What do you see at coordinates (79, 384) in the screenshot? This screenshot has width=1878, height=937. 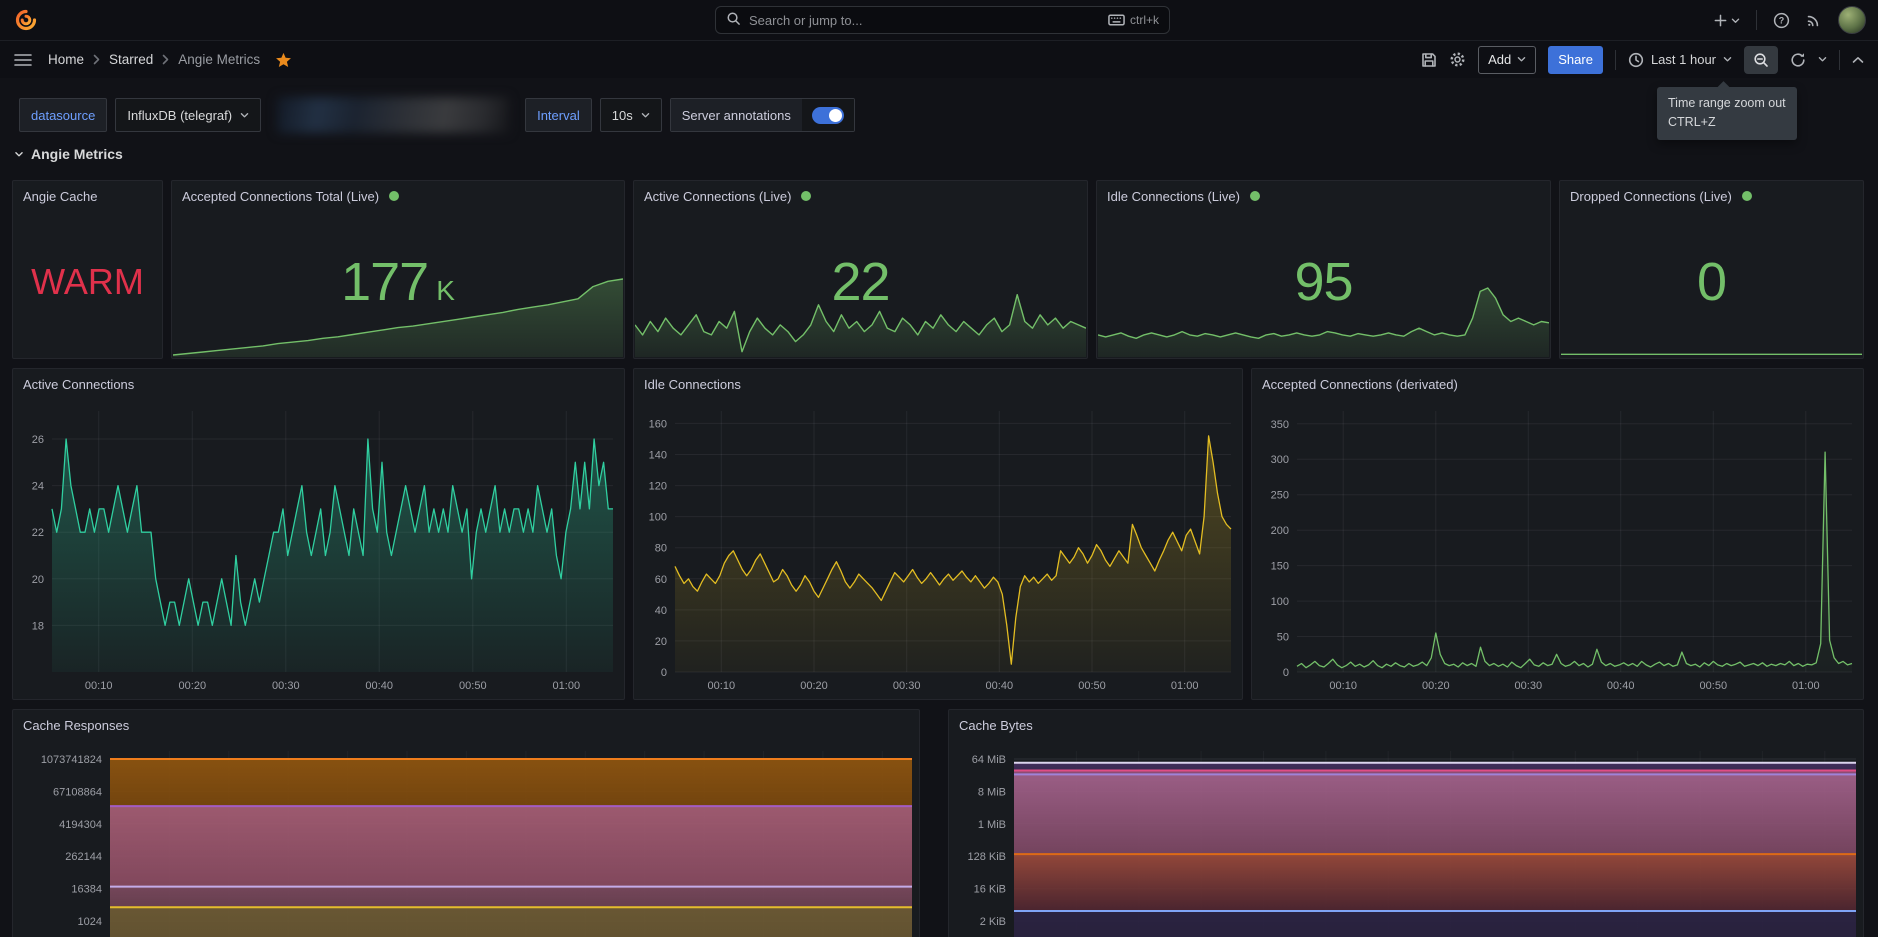 I see `panel-title: Active Connections` at bounding box center [79, 384].